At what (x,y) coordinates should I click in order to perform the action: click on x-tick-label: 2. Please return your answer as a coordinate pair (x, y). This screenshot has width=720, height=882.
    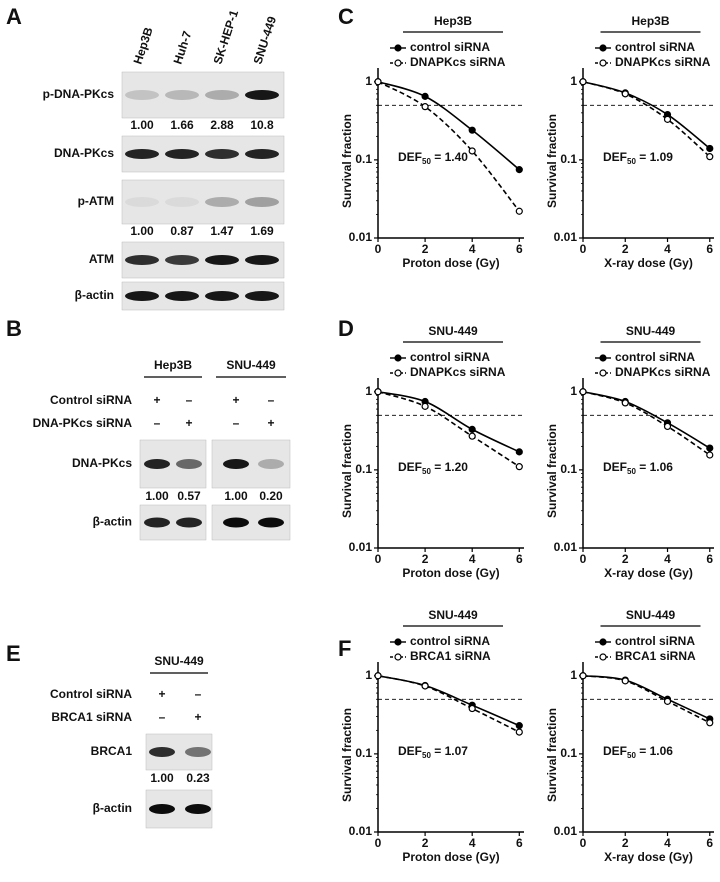
    Looking at the image, I should click on (425, 559).